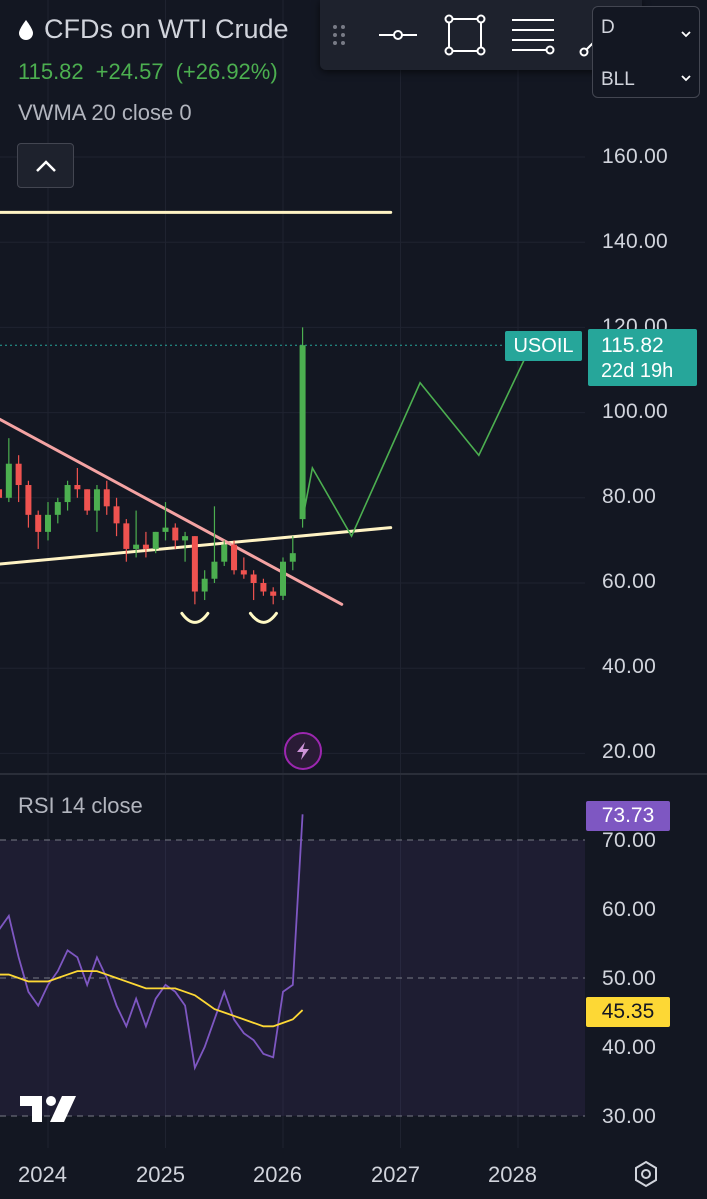 This screenshot has width=707, height=1199. I want to click on bar-countdown: 22d 19h, so click(637, 371).